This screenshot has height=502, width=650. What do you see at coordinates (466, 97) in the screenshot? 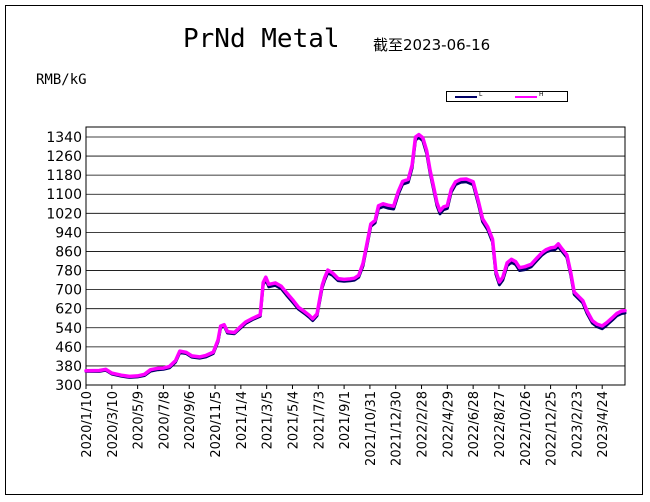
I see `legend-swatch-l` at bounding box center [466, 97].